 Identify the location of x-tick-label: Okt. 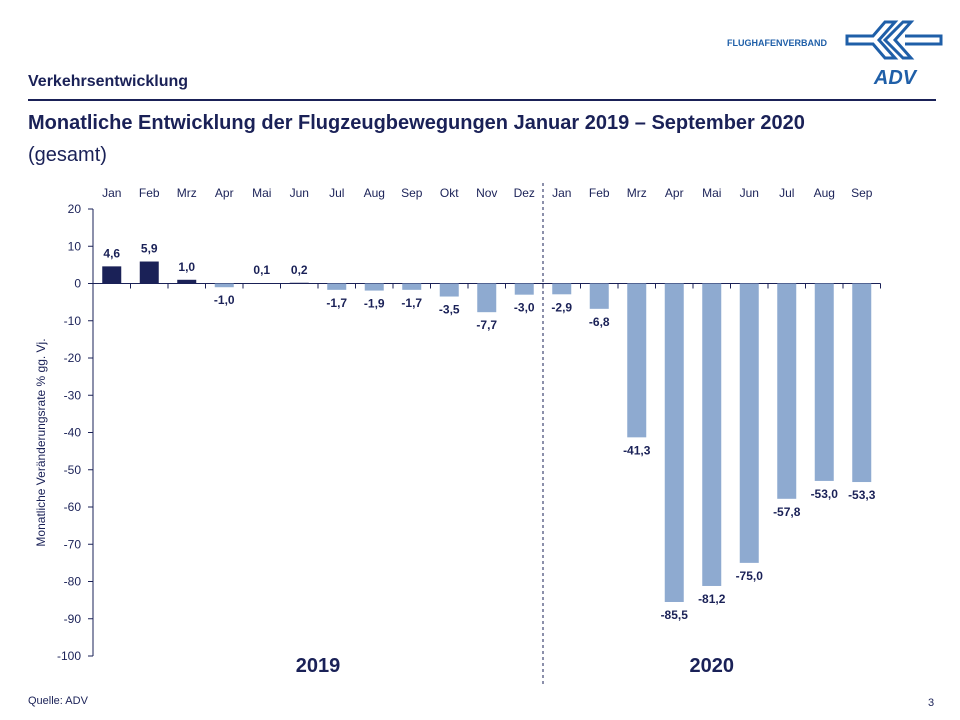
(449, 193).